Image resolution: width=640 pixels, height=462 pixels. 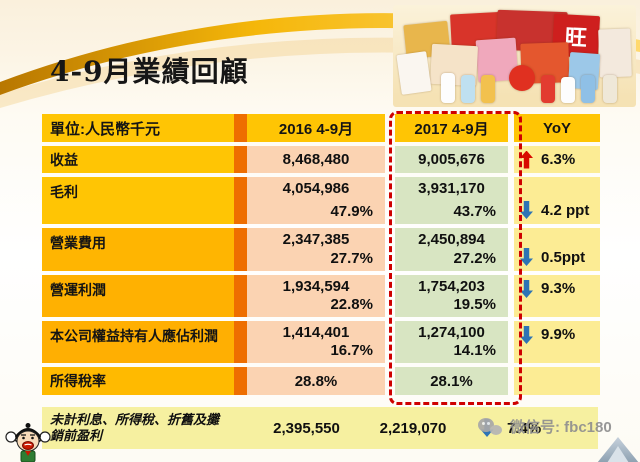 I want to click on pct-2017: 14.1%, so click(x=474, y=350).